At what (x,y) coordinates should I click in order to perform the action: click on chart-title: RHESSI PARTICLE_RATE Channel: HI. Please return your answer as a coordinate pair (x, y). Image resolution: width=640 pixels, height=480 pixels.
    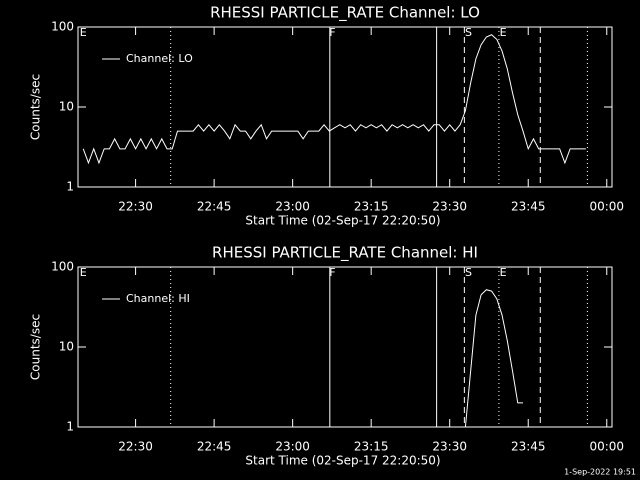
    Looking at the image, I should click on (345, 253).